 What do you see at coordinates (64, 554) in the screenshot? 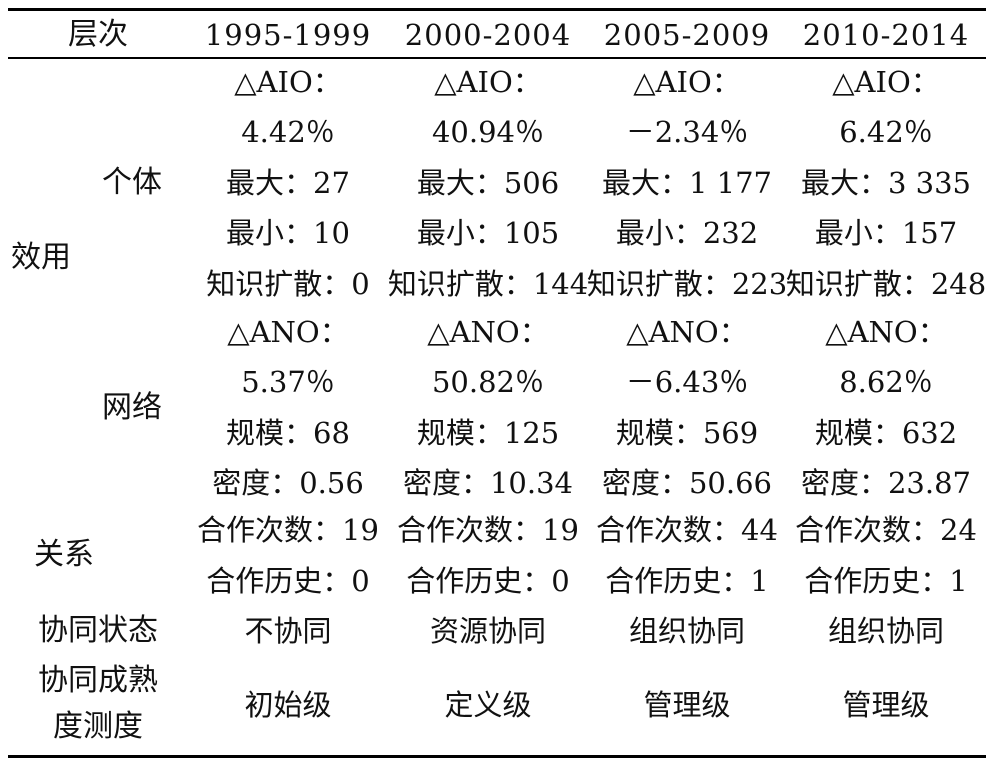
I see `row-label-relation: 关系` at bounding box center [64, 554].